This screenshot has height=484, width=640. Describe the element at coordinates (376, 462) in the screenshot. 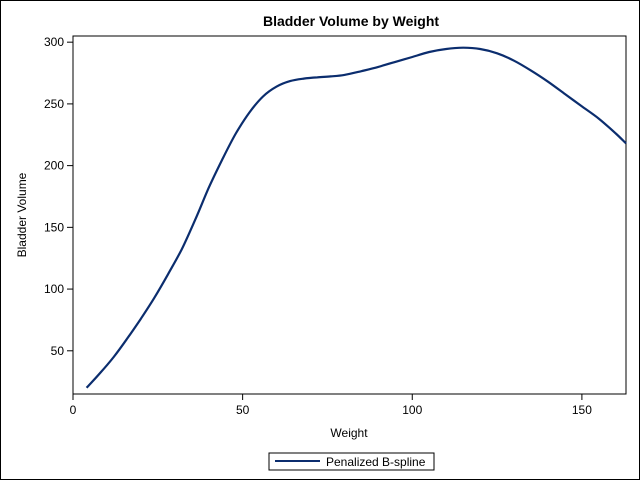

I see `legend-label: Penalized B-spline` at that location.